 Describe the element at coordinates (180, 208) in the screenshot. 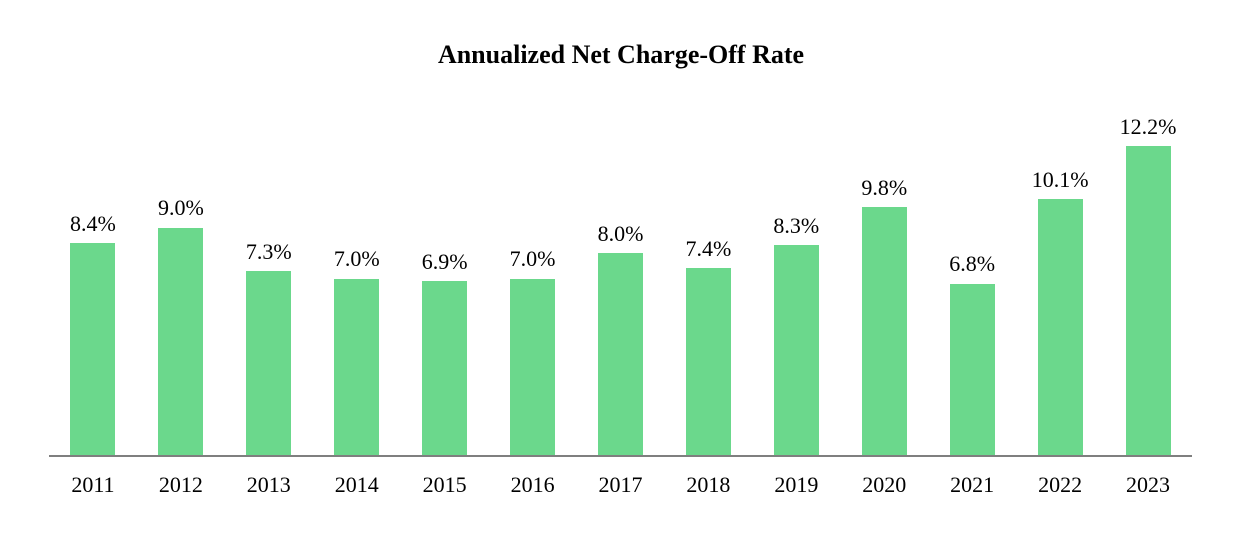

I see `bar-value-label: 9.0%` at that location.